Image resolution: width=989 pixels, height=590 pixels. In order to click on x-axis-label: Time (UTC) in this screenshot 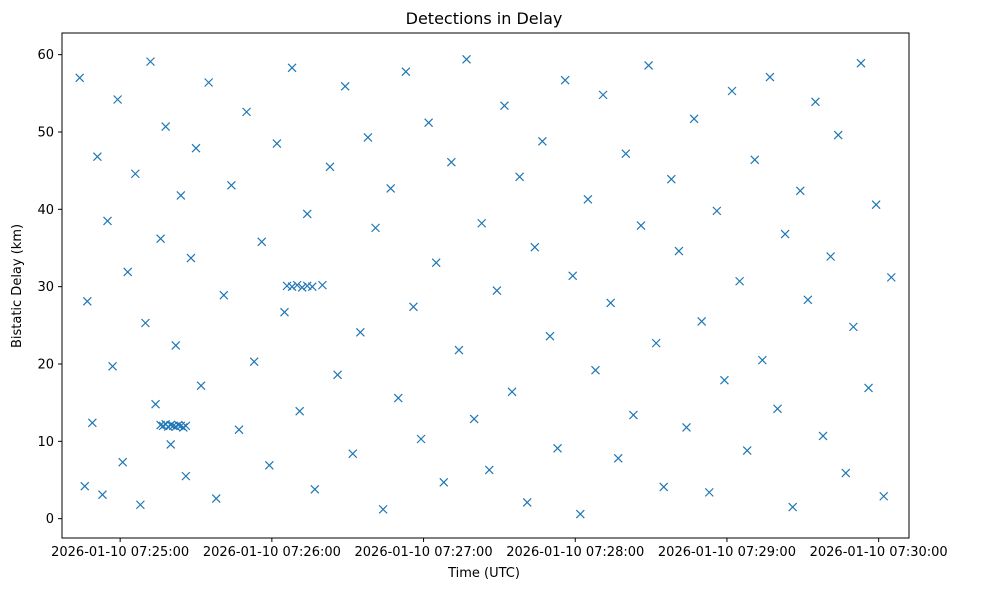, I will do `click(483, 573)`.